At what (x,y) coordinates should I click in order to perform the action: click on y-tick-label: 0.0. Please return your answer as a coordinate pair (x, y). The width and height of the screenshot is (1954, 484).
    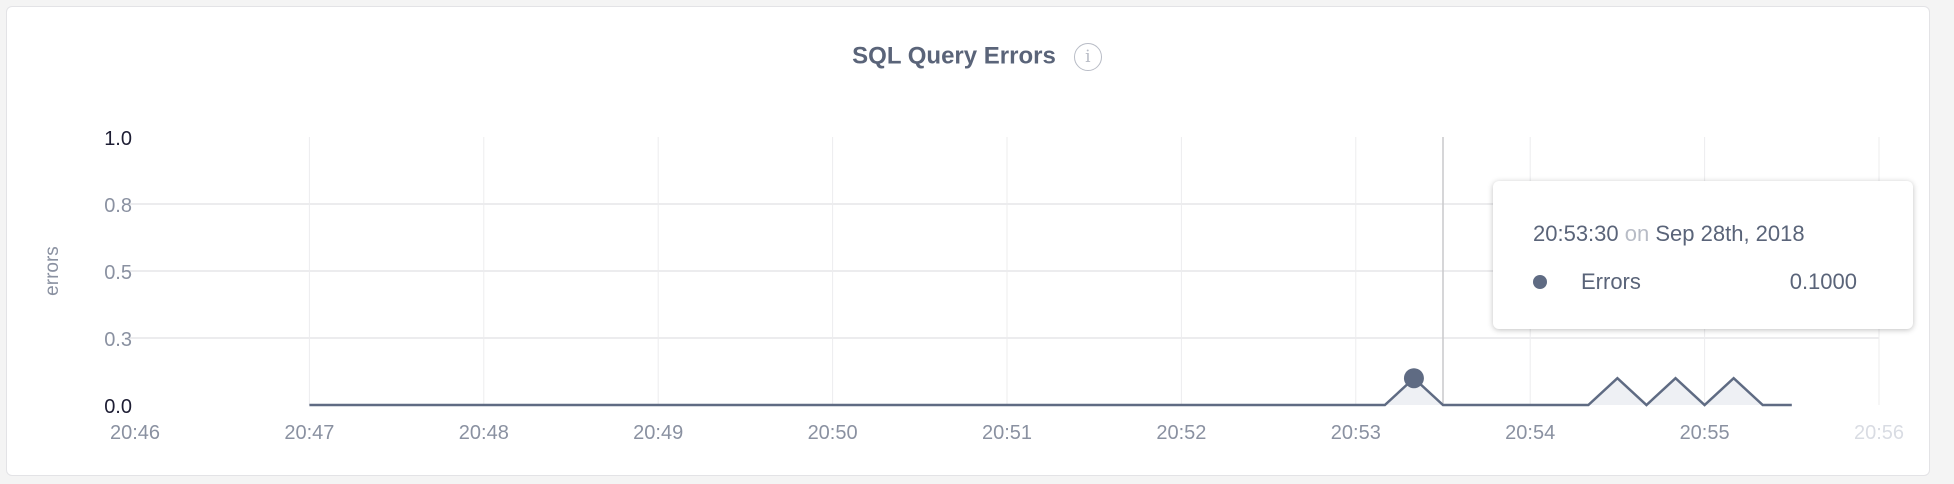
    Looking at the image, I should click on (118, 407).